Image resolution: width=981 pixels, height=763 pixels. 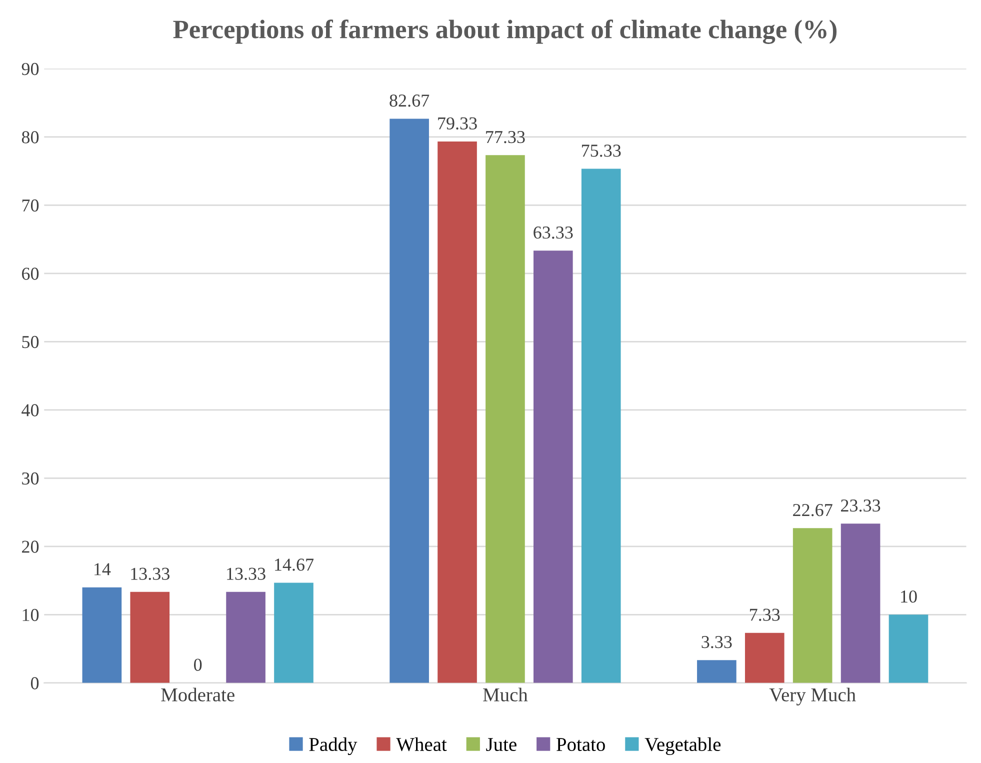 What do you see at coordinates (198, 664) in the screenshot?
I see `data-label: 0` at bounding box center [198, 664].